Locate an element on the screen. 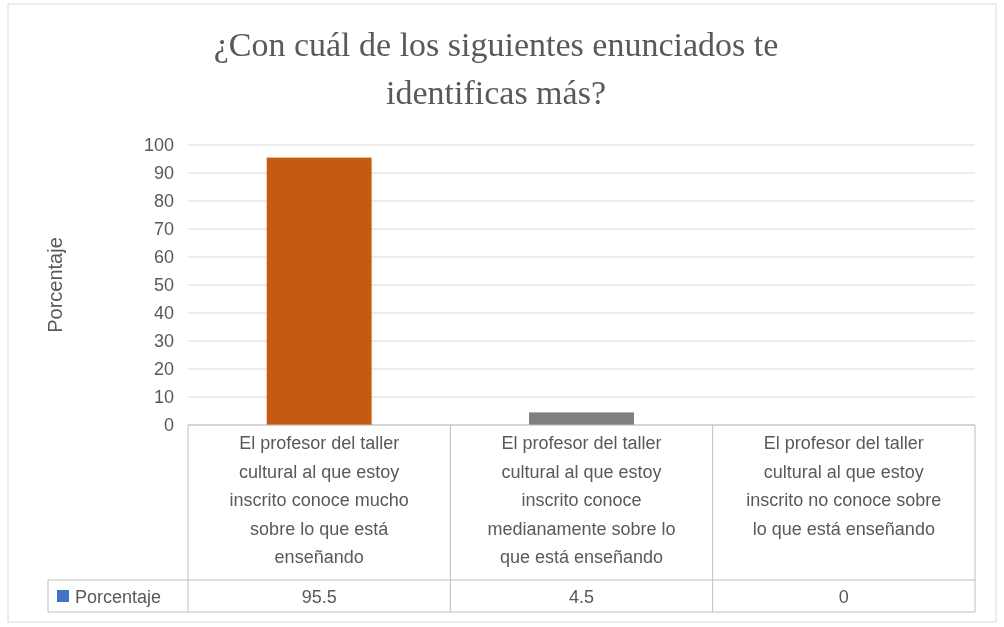 The height and width of the screenshot is (627, 1004). x-tick-label: El profesor del taller cultural al que estoy inscrito conoce medianamente sobre lo que está enseñando is located at coordinates (581, 500).